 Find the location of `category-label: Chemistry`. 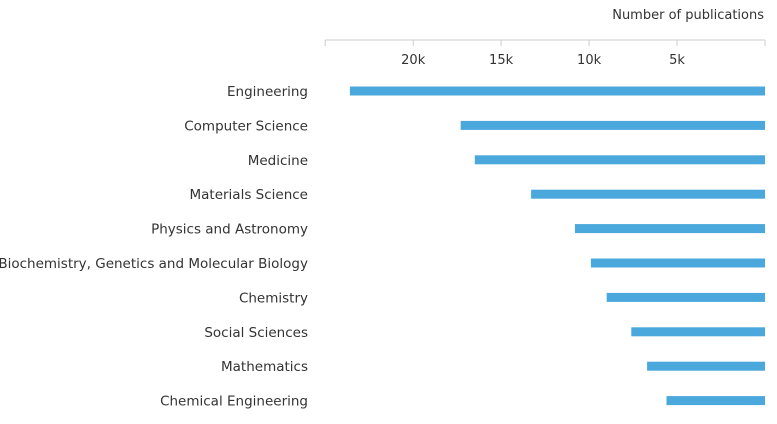

category-label: Chemistry is located at coordinates (273, 298).